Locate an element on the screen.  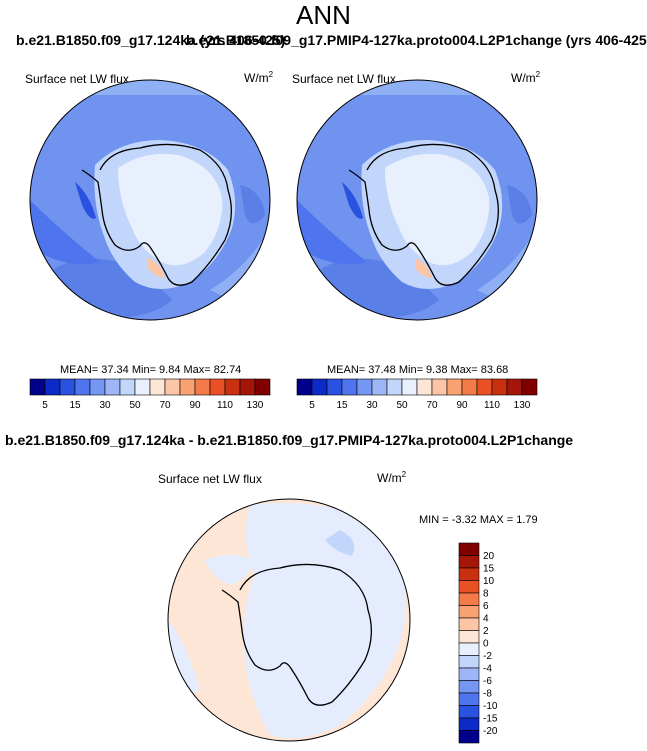
difference-negative-patch-west is located at coordinates (230, 570).